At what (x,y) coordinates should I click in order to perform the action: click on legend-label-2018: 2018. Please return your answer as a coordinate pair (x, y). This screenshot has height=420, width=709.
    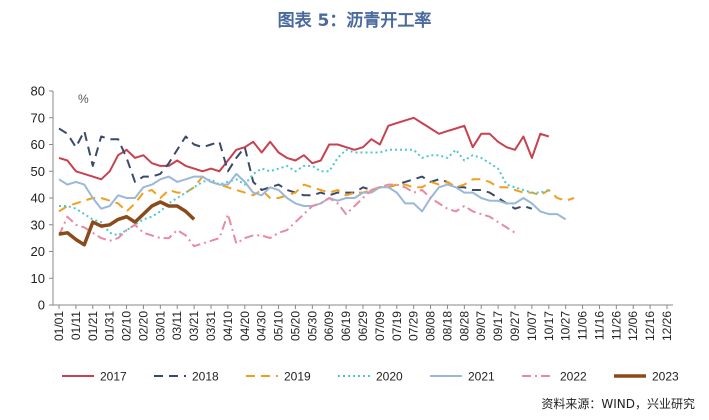
    Looking at the image, I should click on (205, 377).